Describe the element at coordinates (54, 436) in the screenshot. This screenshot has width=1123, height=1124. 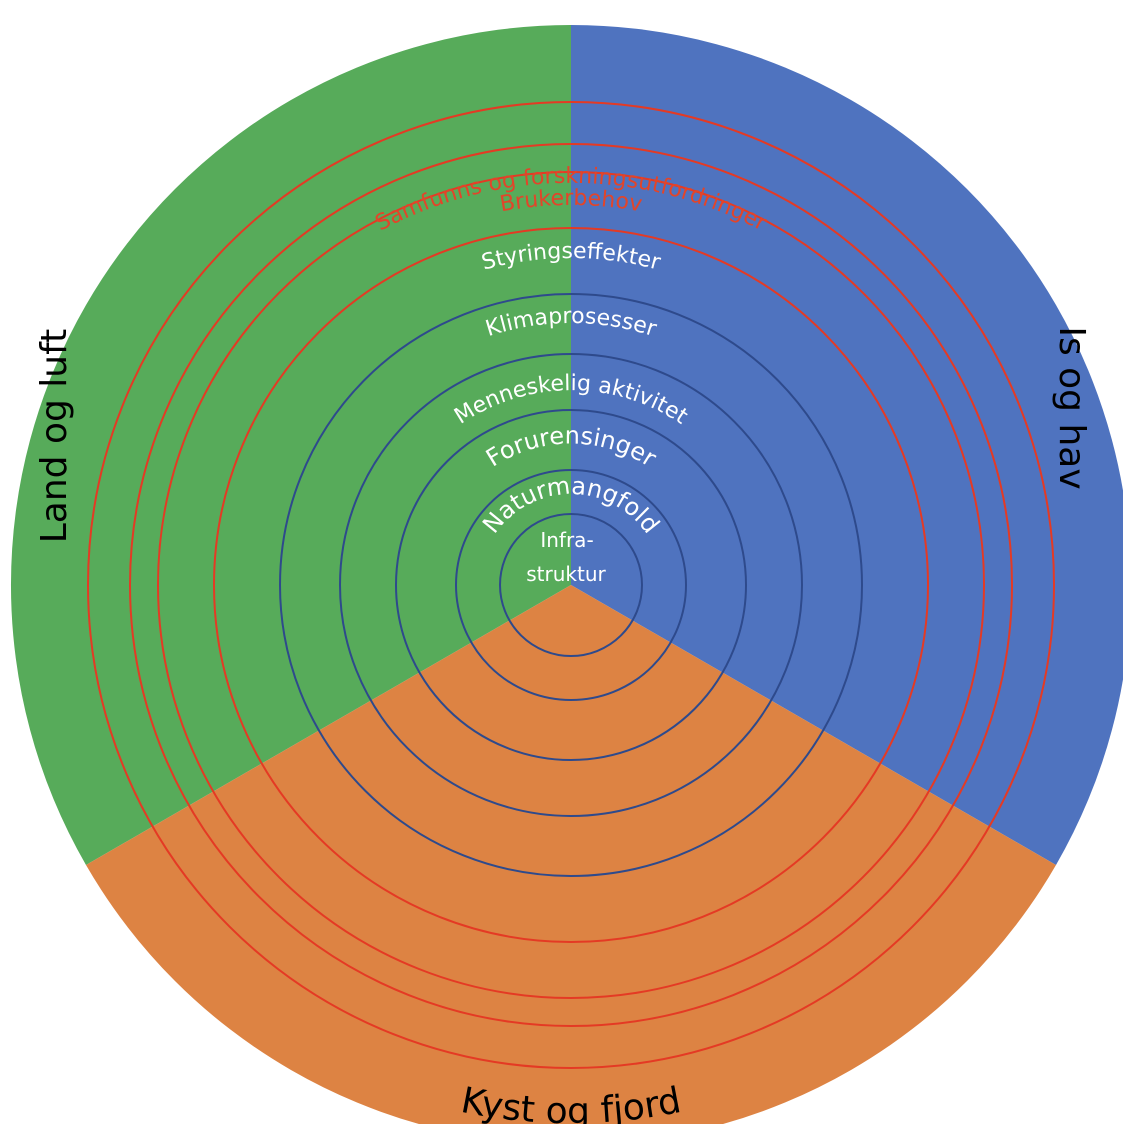
I see `sector-label-land-og-luft: Land og luft` at that location.